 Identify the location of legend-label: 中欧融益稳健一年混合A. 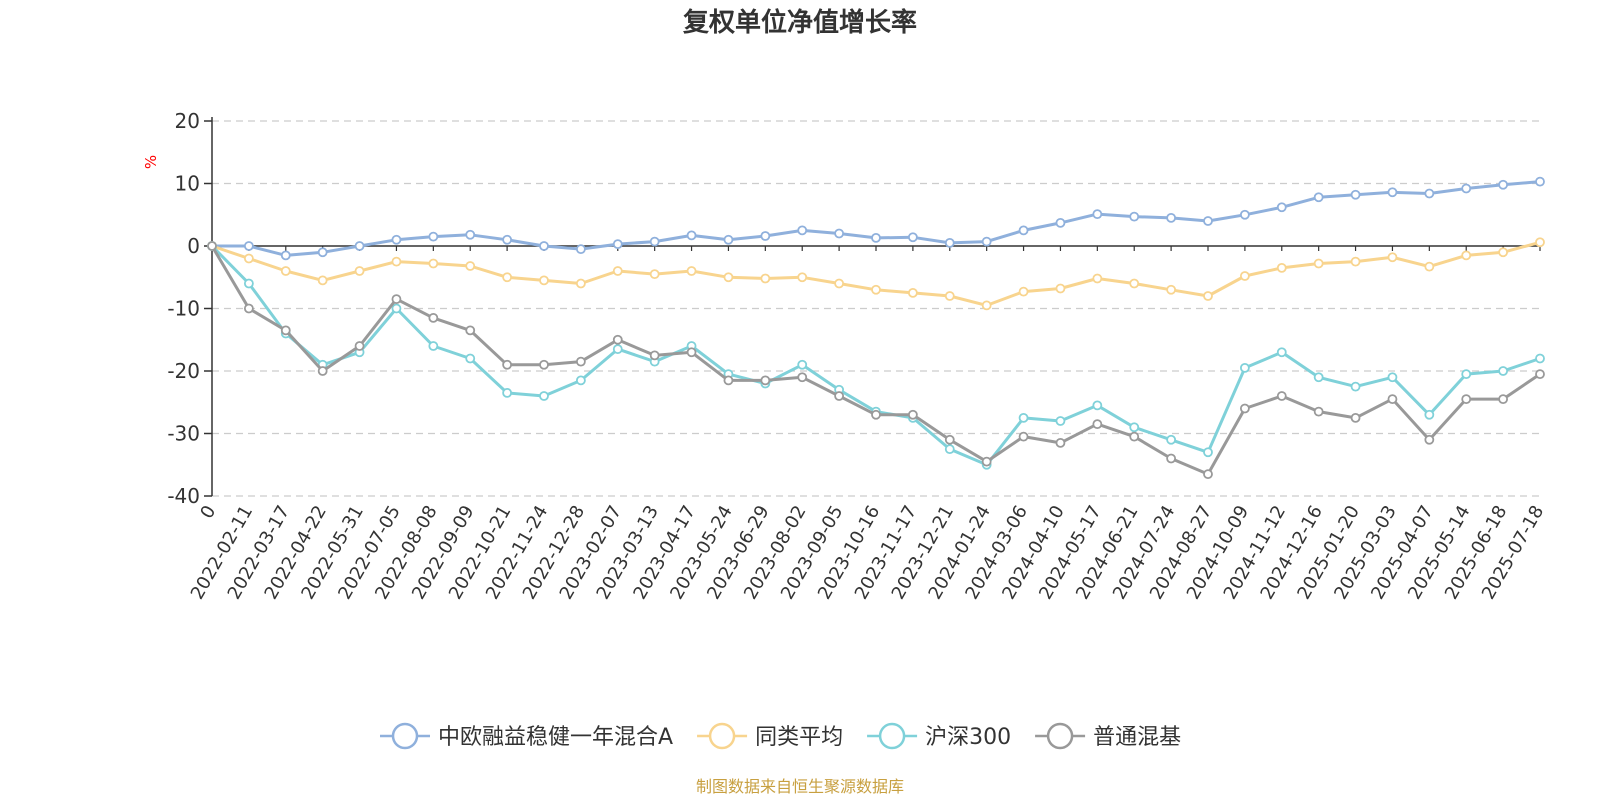
(555, 737).